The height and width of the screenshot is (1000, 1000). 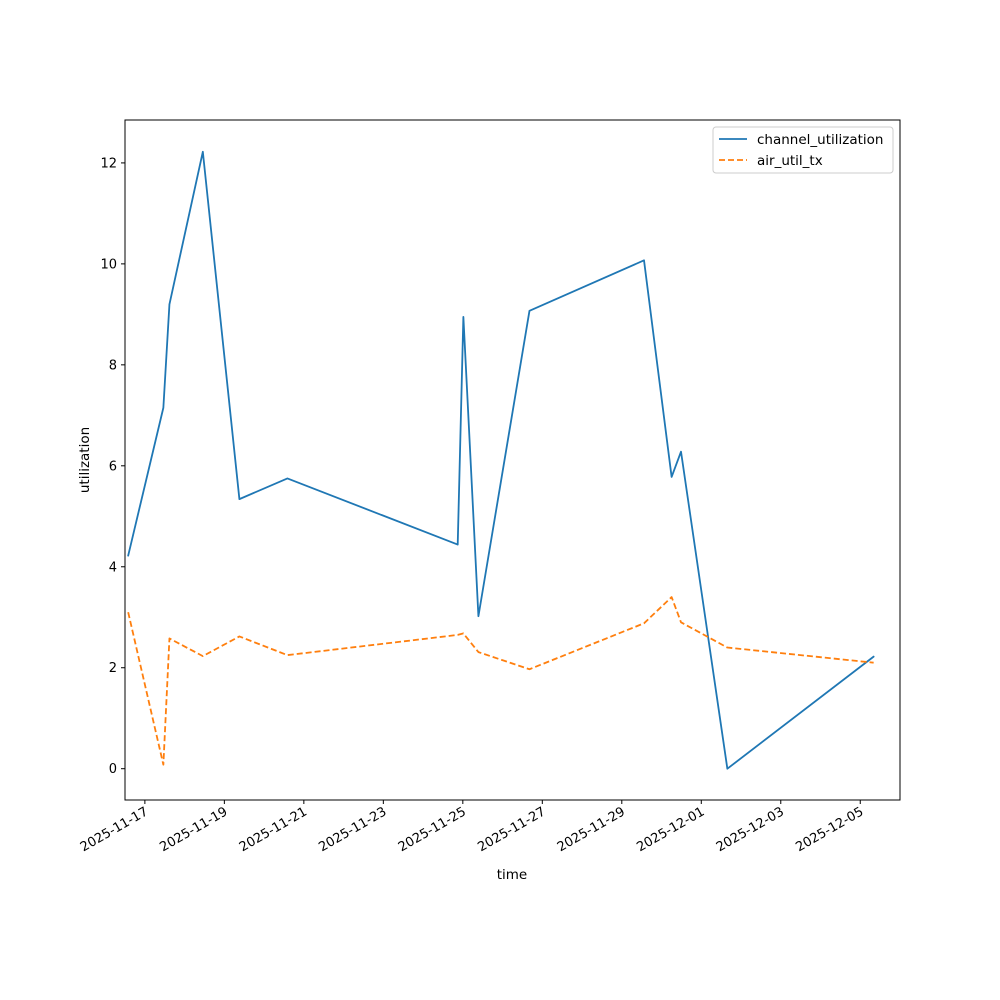 I want to click on legend-box, so click(x=803, y=150).